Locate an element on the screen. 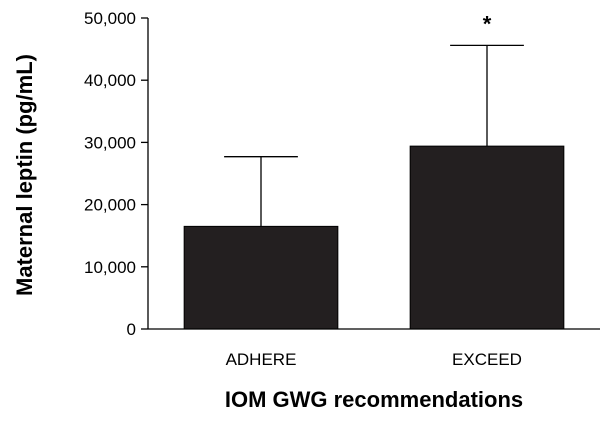  y-tick-label: 30,000 is located at coordinates (110, 142).